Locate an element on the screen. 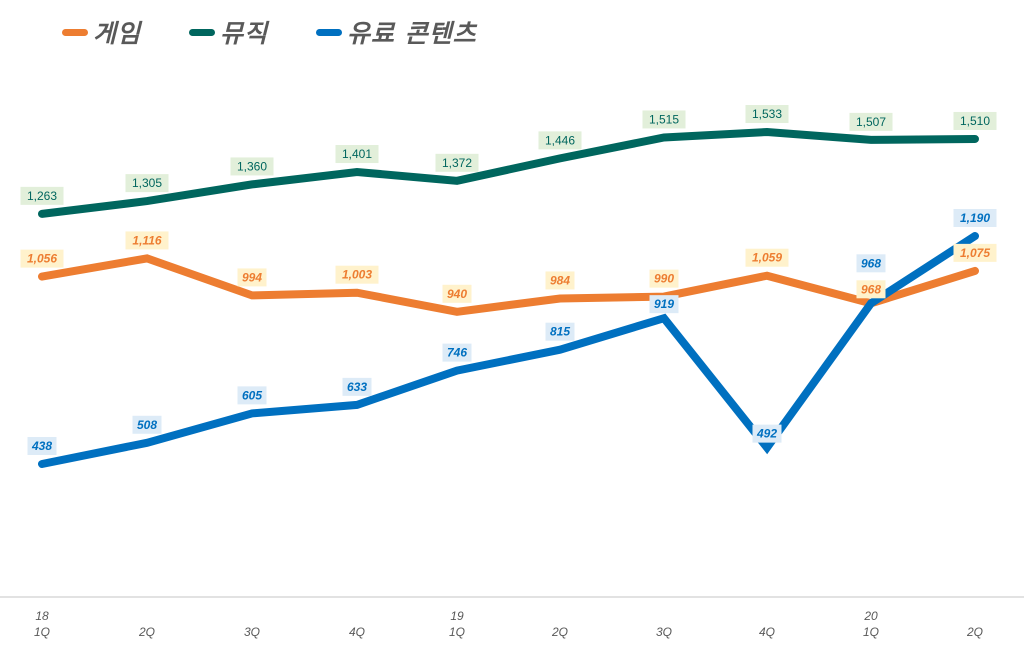 This screenshot has width=1024, height=650. data-label-text: 1,003 is located at coordinates (357, 275).